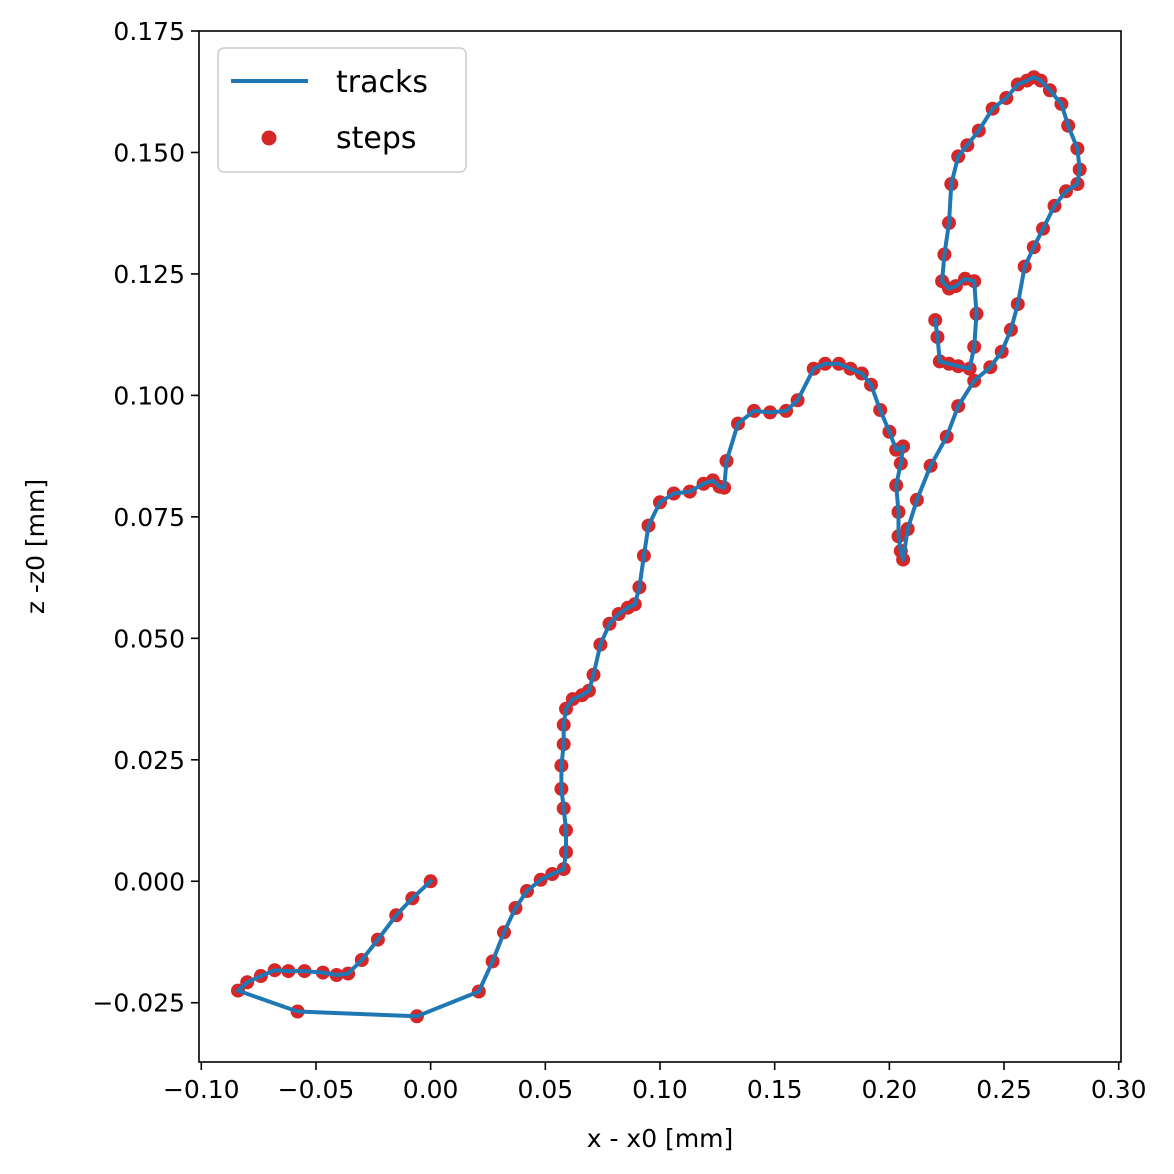 The width and height of the screenshot is (1174, 1174). I want to click on y-tick-label: 0.075, so click(149, 517).